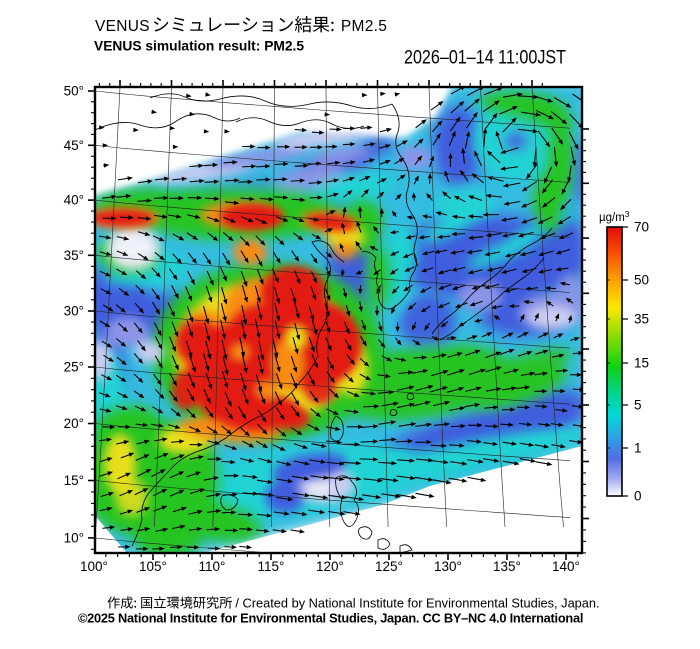  What do you see at coordinates (638, 448) in the screenshot?
I see `svg-text: 1` at bounding box center [638, 448].